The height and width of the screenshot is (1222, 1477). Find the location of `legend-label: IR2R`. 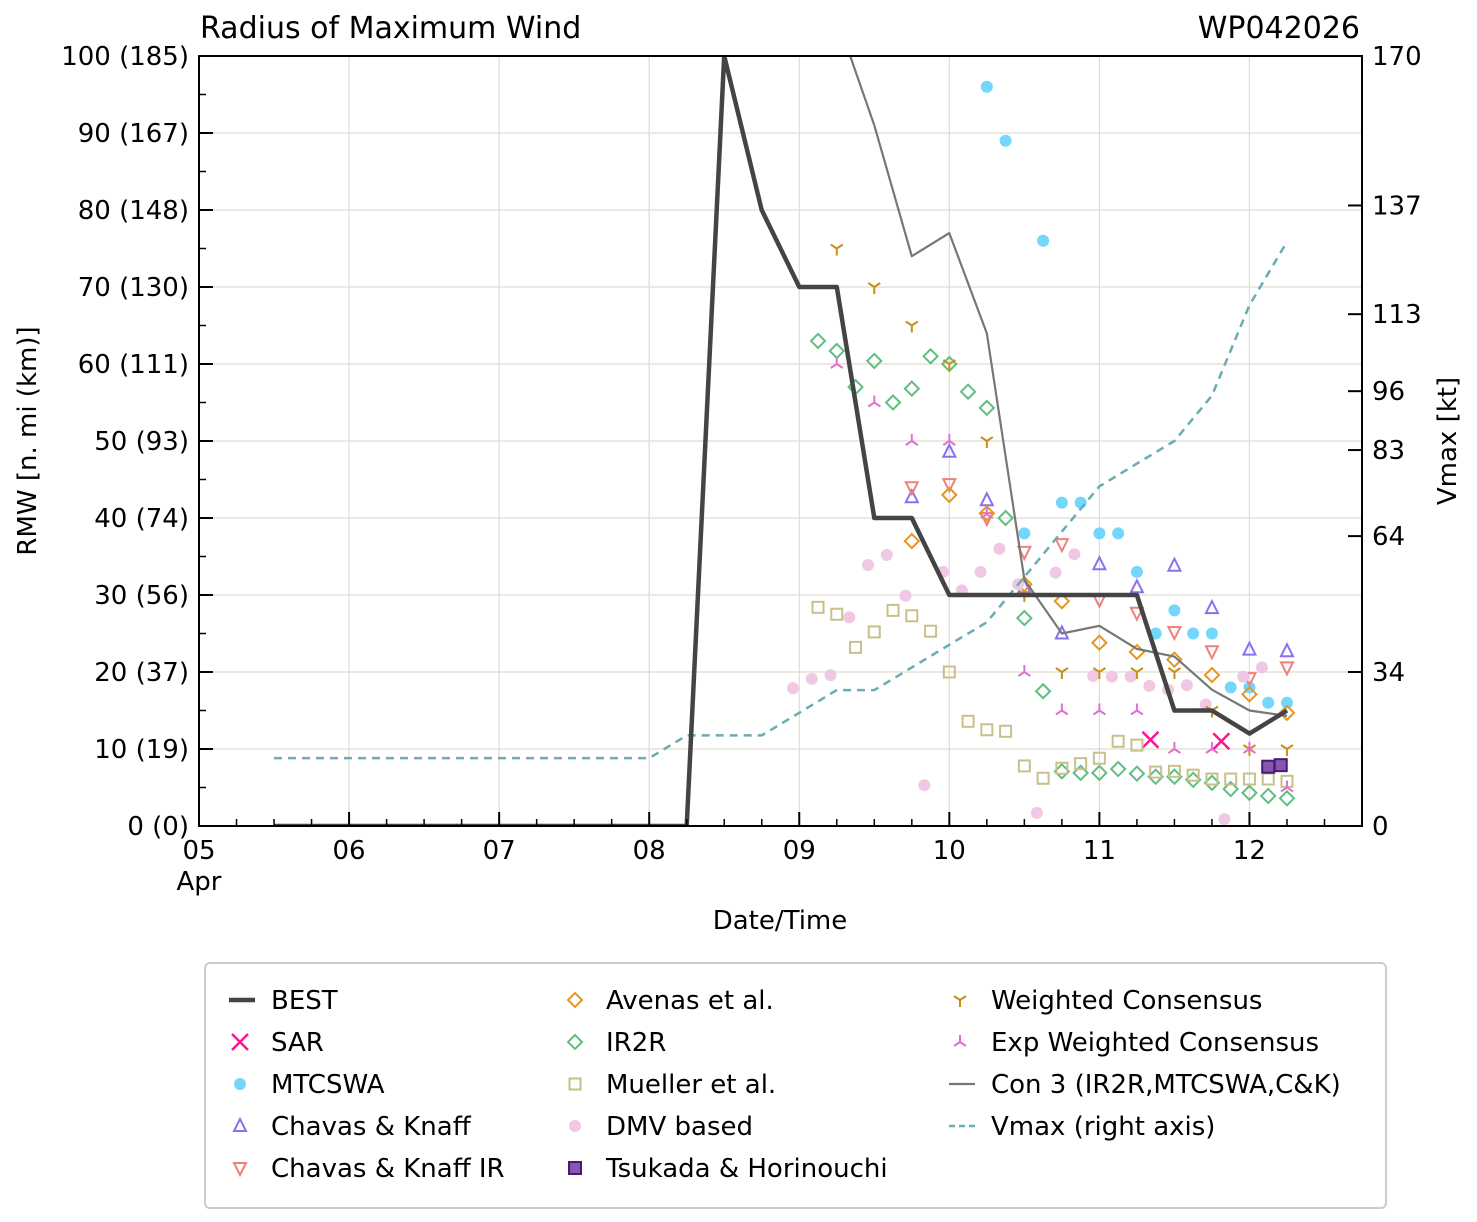

legend-label: IR2R is located at coordinates (636, 1043).